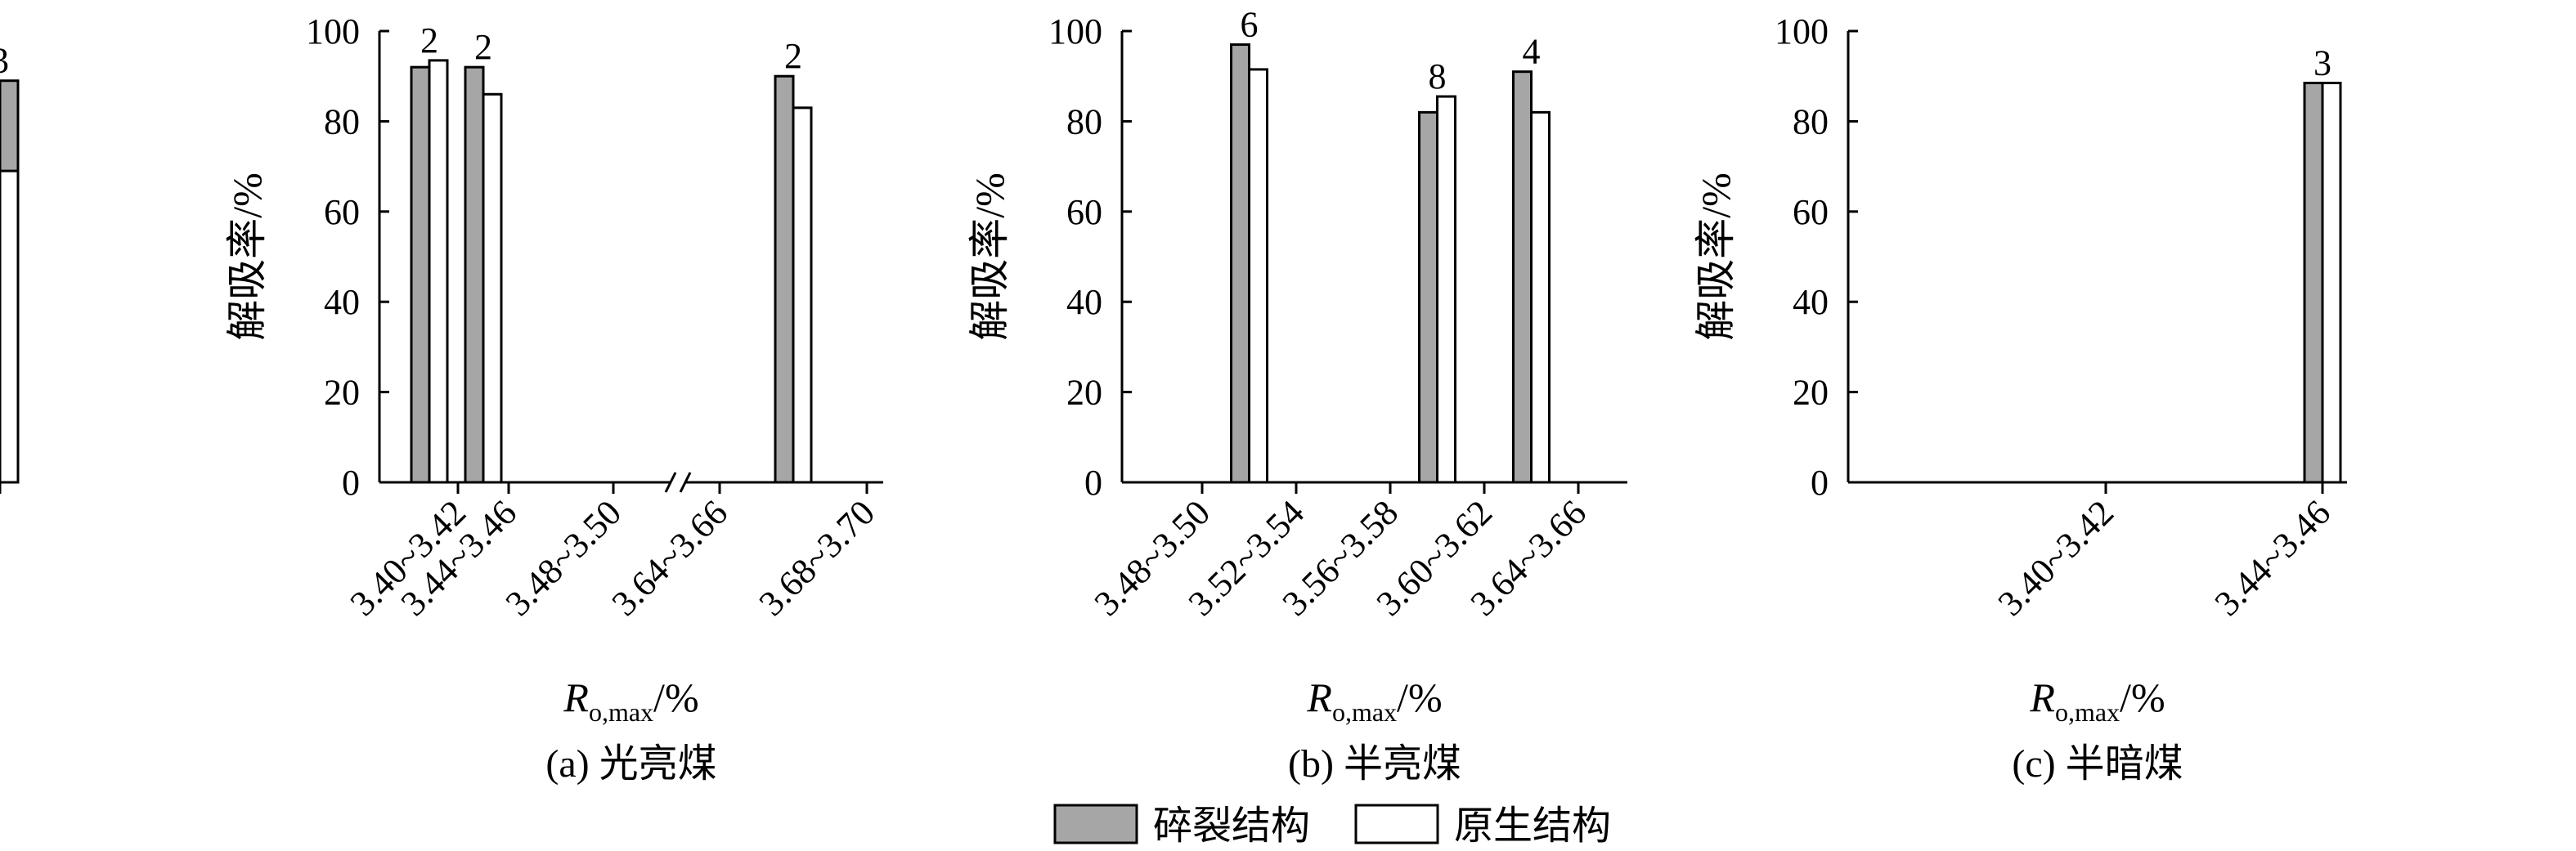 This screenshot has height=851, width=2576. I want to click on panel-caption: (c) 半暗煤, so click(2098, 764).